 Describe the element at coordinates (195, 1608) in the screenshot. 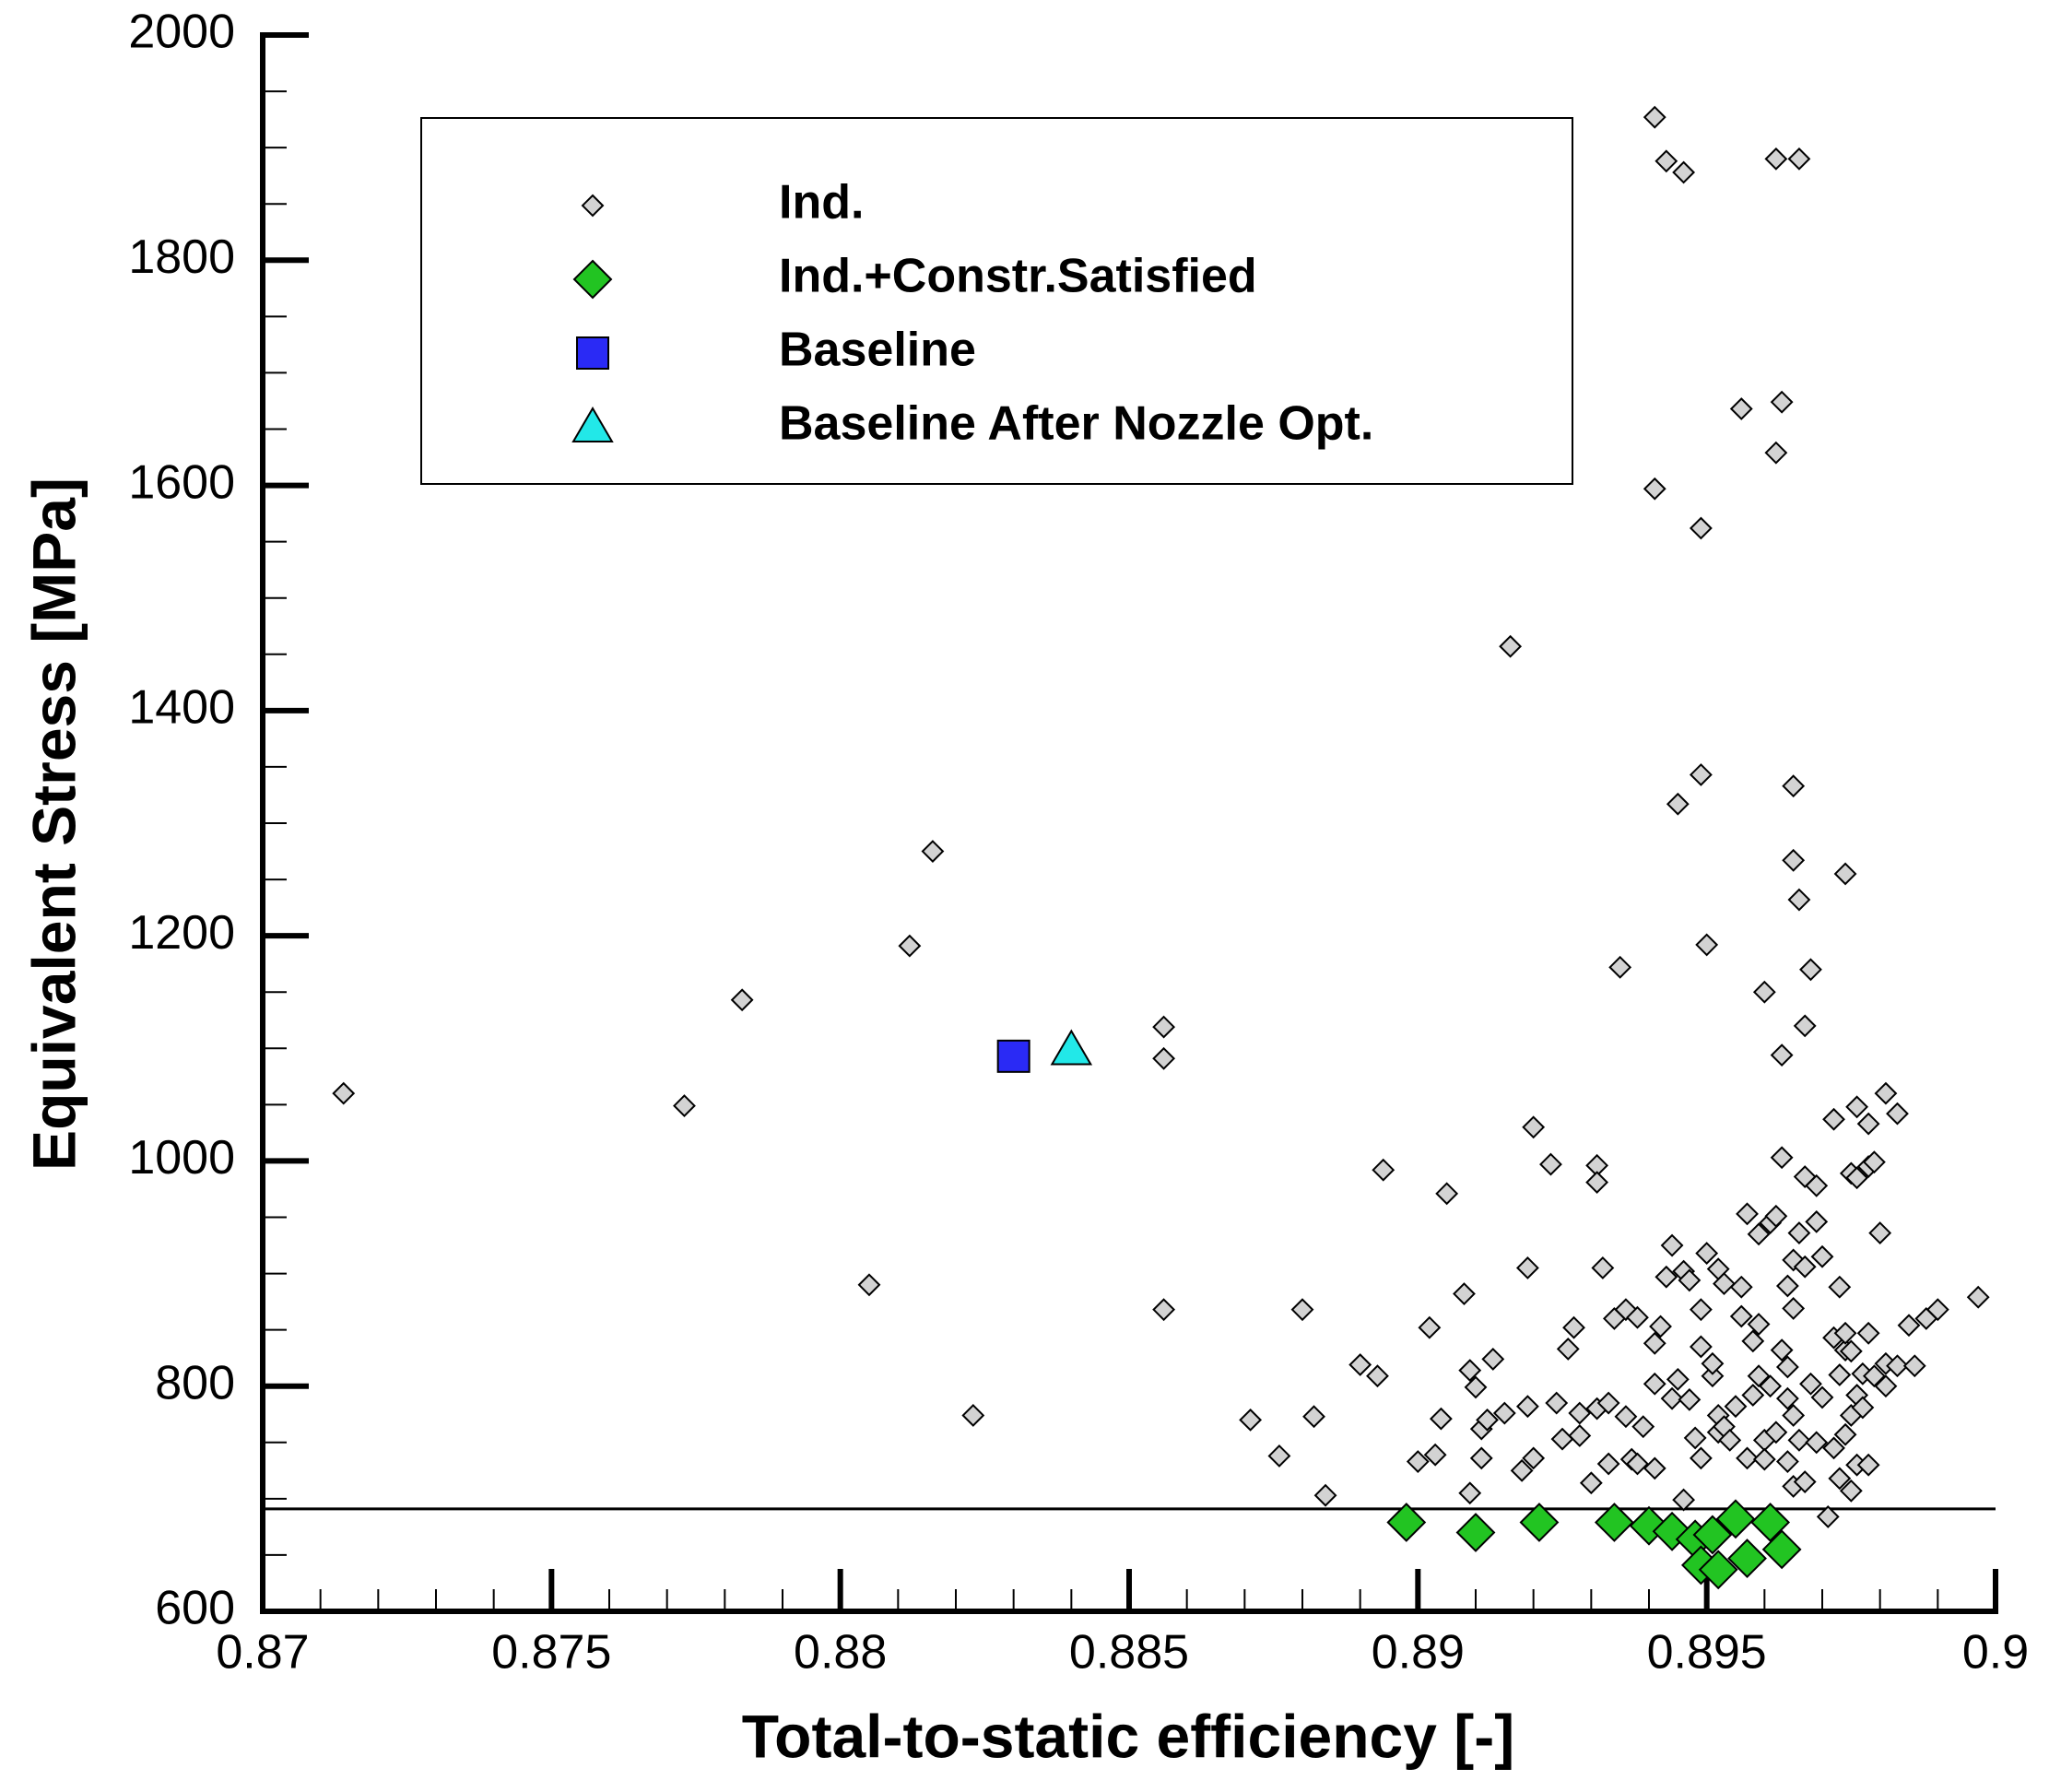

I see `y-tick-label: 600` at that location.